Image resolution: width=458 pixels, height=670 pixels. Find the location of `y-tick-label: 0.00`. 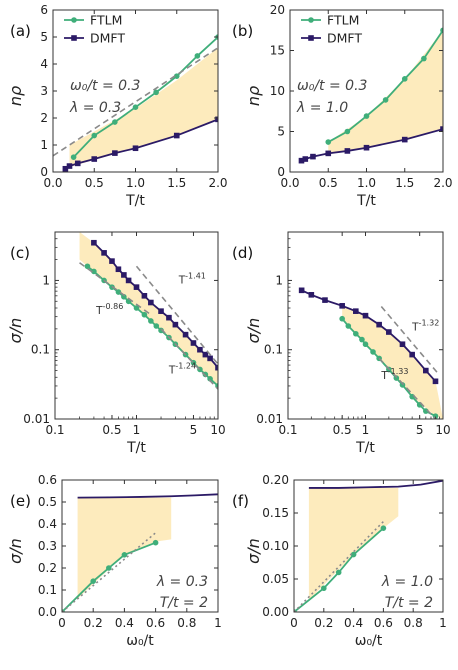

y-tick-label: 0.00 is located at coordinates (275, 612).